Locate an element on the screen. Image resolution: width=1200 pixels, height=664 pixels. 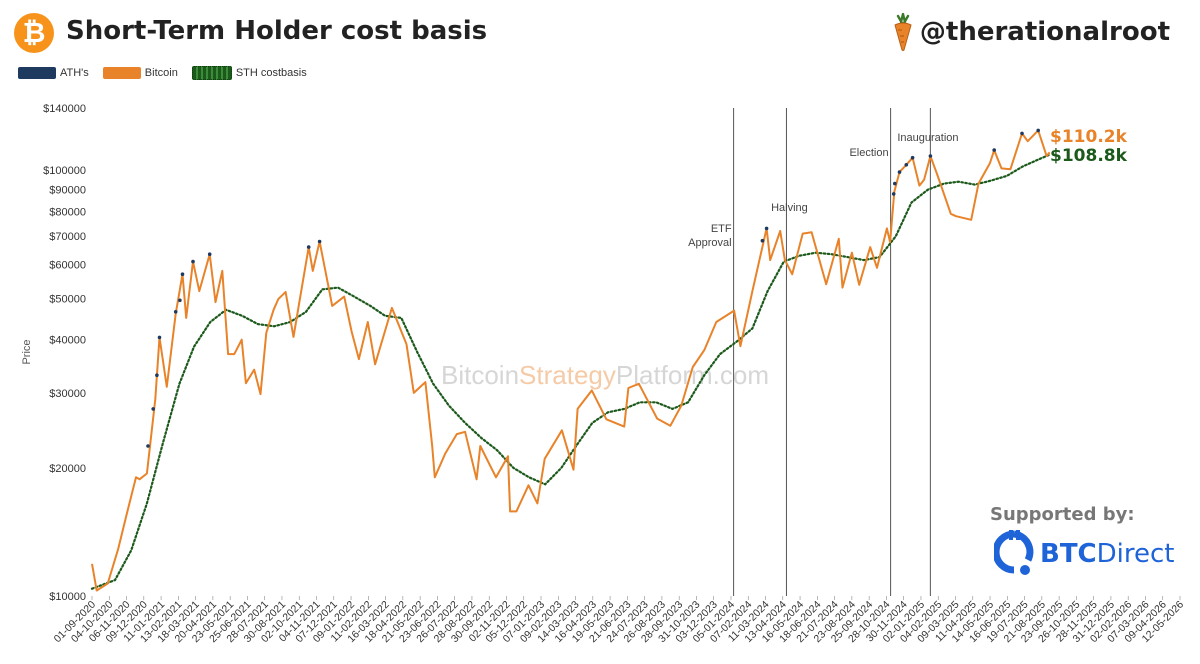
watermark: BitcoinStrategyPlatform.com is located at coordinates (605, 375).